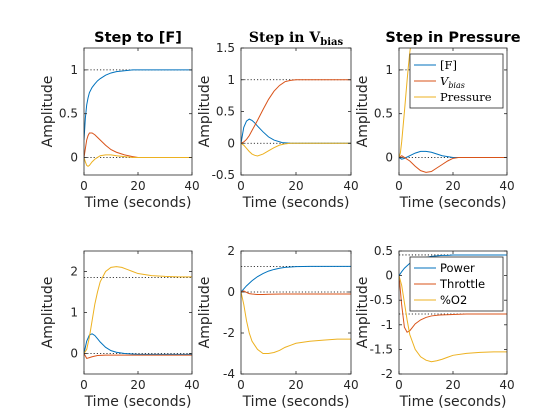 The image size is (560, 420). What do you see at coordinates (462, 284) in the screenshot?
I see `legend-label-throttle: Throttle` at bounding box center [462, 284].